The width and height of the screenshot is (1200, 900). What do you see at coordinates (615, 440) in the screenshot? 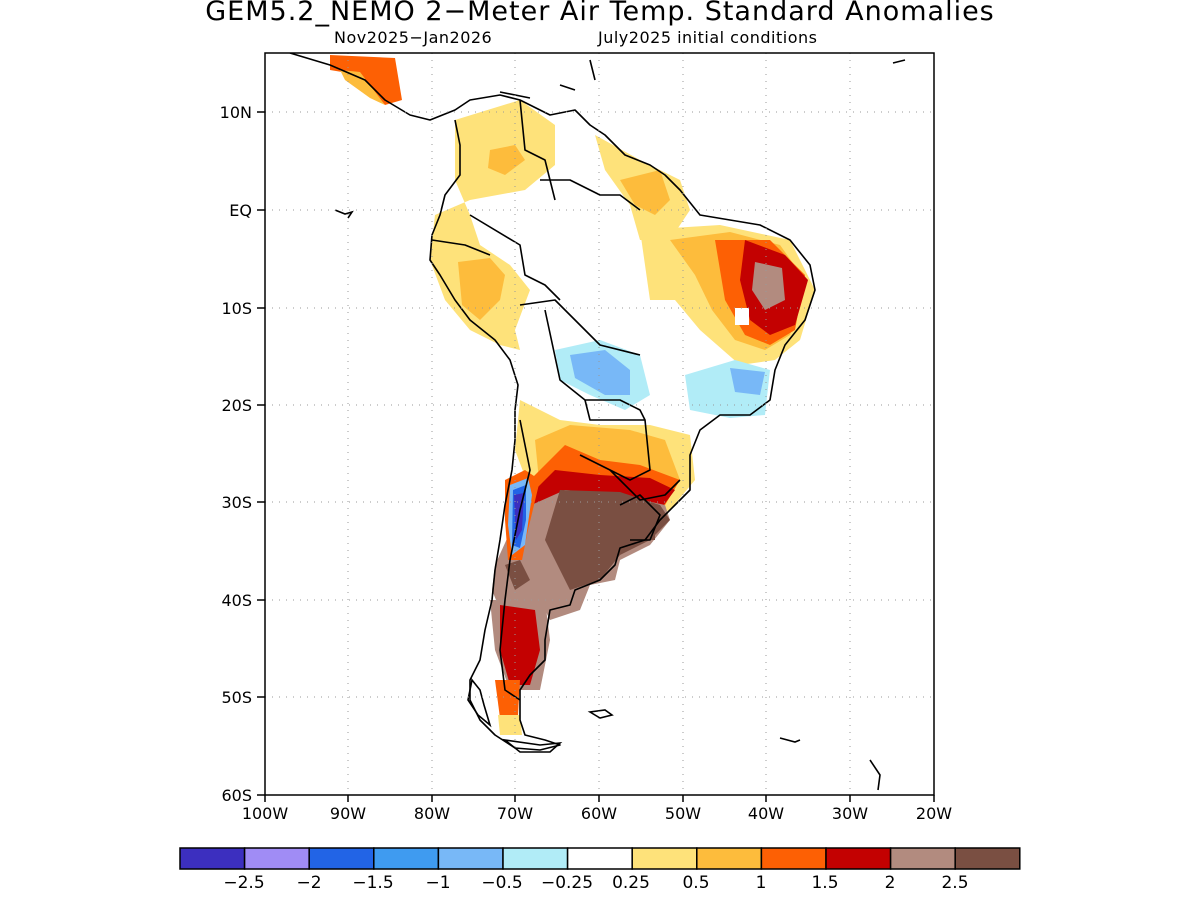
I see `border-paraguay` at bounding box center [615, 440].